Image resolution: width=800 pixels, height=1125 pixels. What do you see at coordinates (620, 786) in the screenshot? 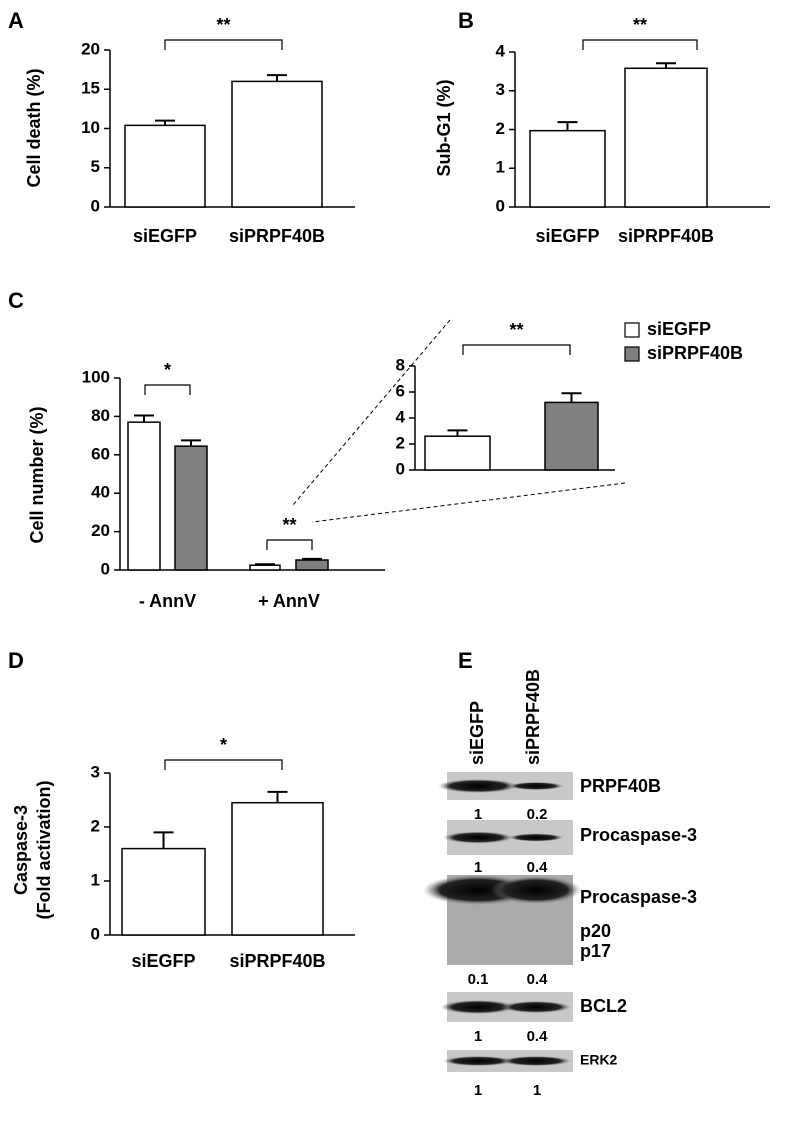
I see `blot-label: PRPF40B` at bounding box center [620, 786].